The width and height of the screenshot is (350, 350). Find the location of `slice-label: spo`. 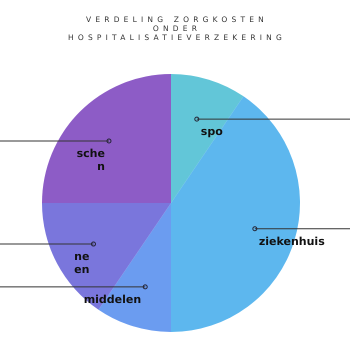

slice-label: spo is located at coordinates (212, 131).